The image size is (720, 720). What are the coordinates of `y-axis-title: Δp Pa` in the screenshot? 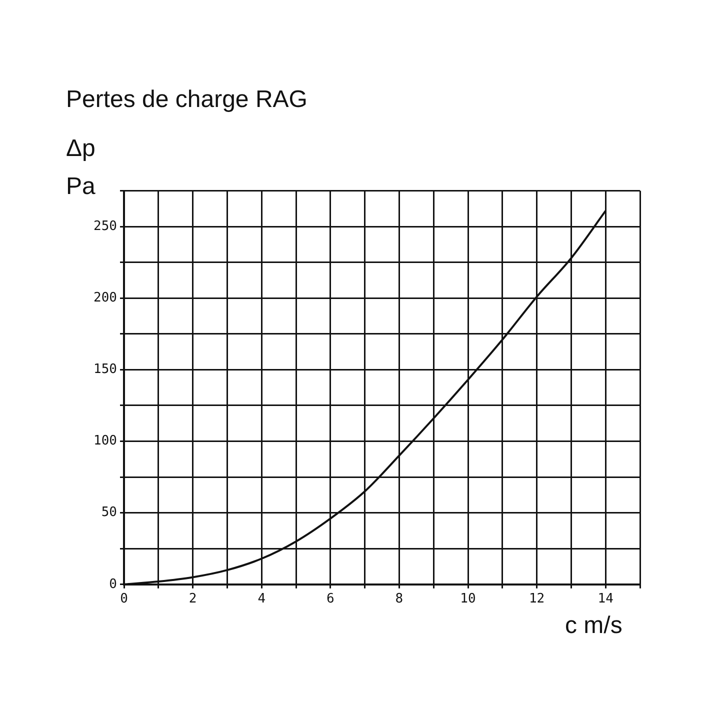 It's located at (81, 168).